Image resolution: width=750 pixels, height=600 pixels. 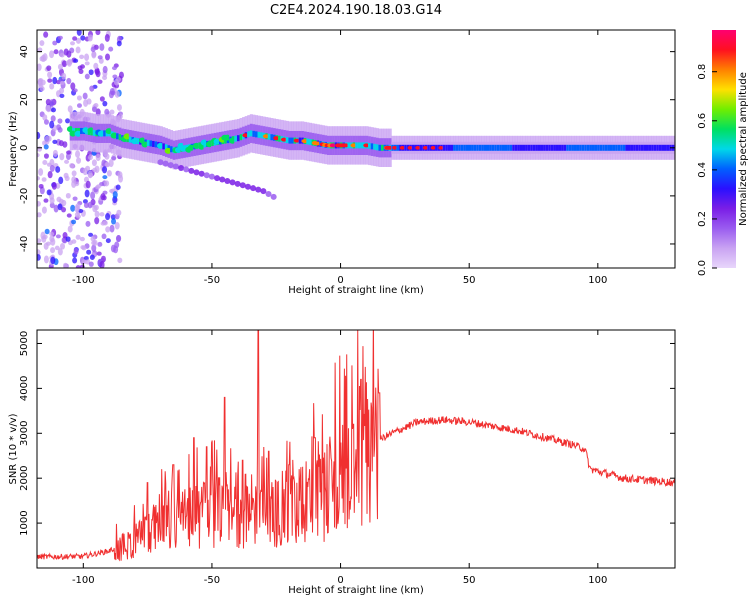 What do you see at coordinates (702, 170) in the screenshot?
I see `colorbar-tick-label: 0.4` at bounding box center [702, 170].